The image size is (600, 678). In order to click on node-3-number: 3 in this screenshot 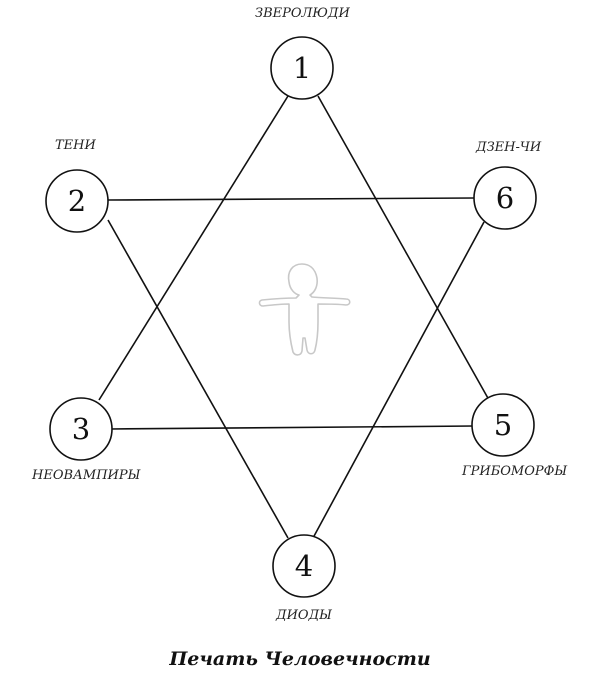, I will do `click(81, 429)`.